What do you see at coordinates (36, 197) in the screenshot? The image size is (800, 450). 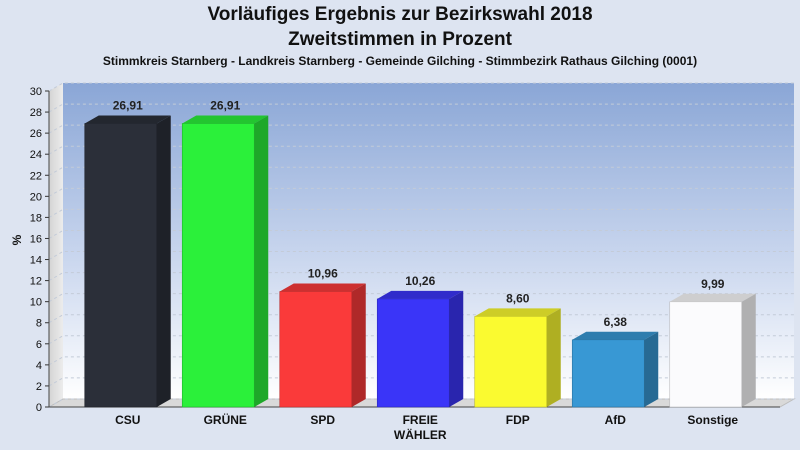 I see `y-tick-label: 20` at bounding box center [36, 197].